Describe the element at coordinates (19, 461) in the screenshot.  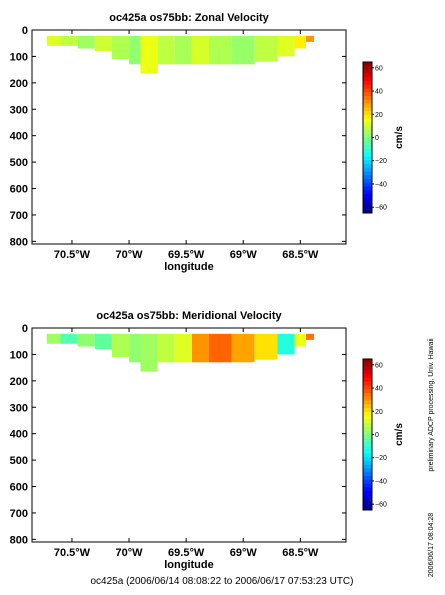
I see `y-tick-label: 500` at that location.